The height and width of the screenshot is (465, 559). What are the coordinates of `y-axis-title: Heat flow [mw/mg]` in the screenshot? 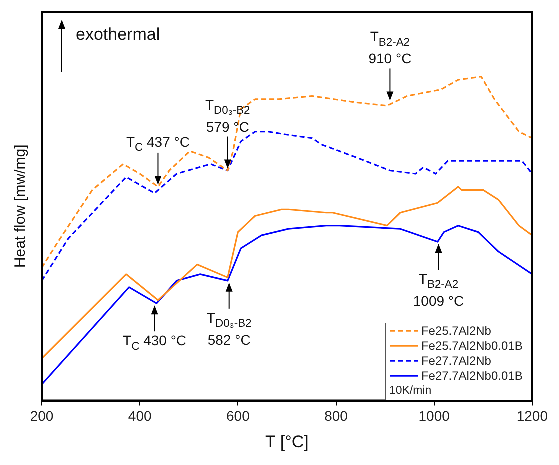 It's located at (21, 206).